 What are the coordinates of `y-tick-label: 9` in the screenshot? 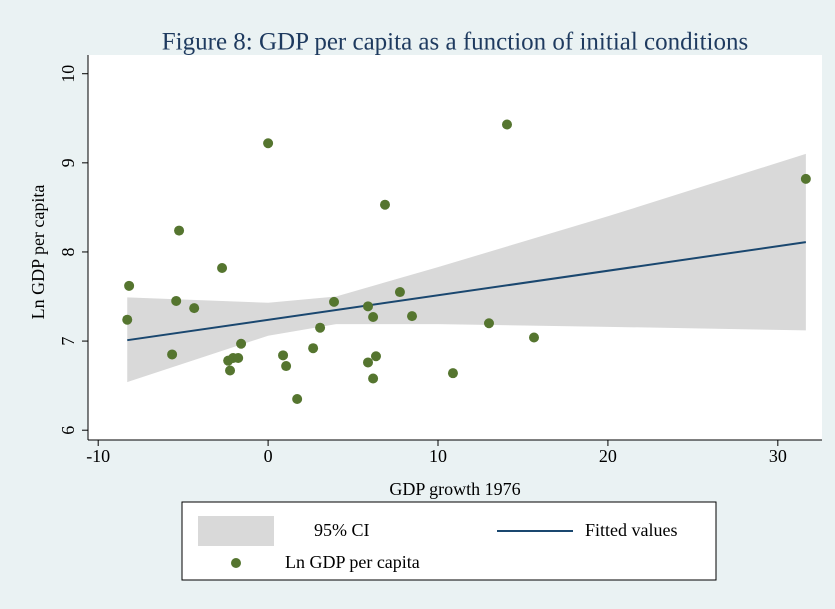 It's located at (68, 162).